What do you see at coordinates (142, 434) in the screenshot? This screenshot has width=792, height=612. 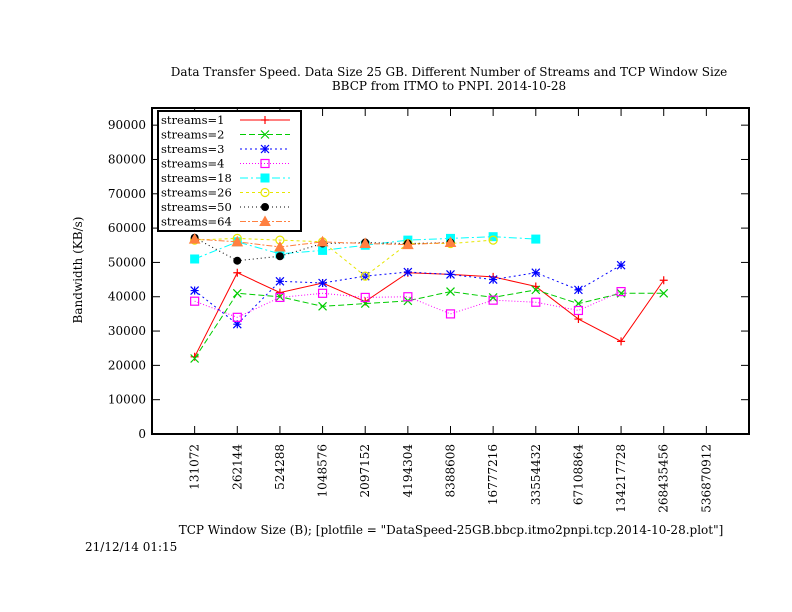 I see `y-tick-label: 0` at bounding box center [142, 434].